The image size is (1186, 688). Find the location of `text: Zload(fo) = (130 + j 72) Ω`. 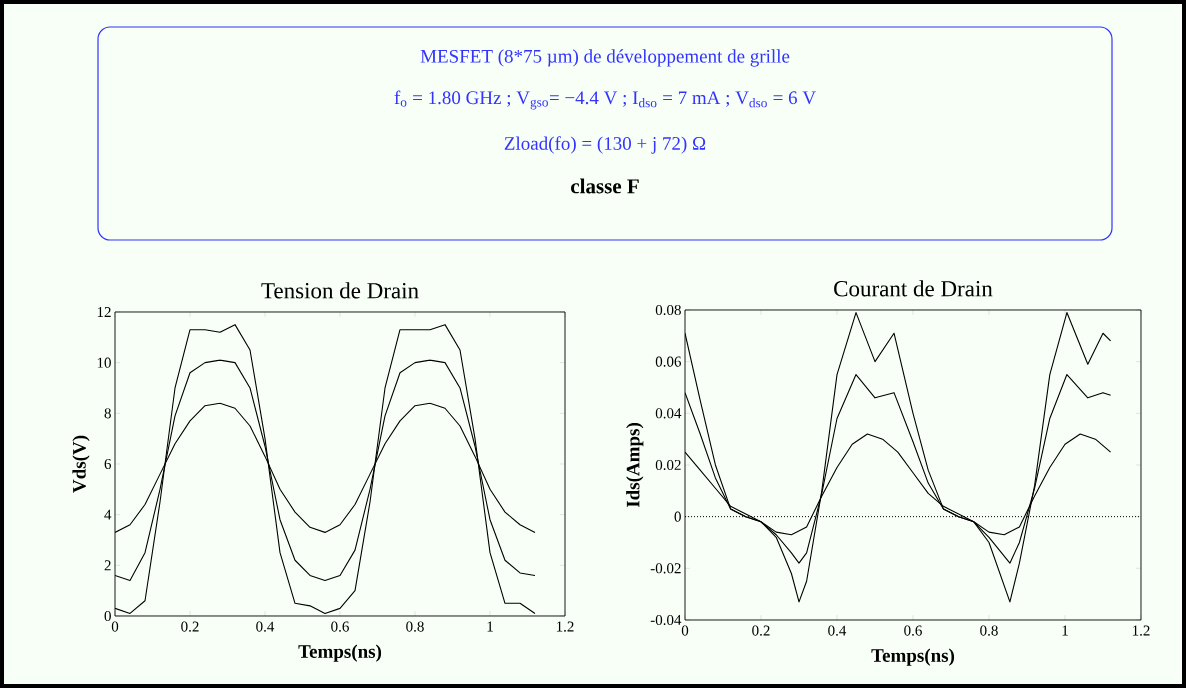

text: Zload(fo) = (130 + j 72) Ω is located at coordinates (605, 145).